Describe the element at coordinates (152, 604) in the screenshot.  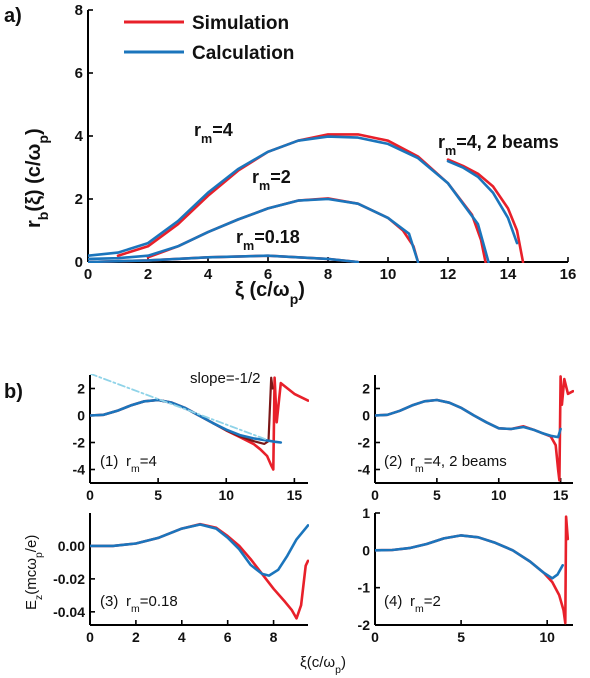
I see `subpanel-annotation: rm=0.18` at that location.